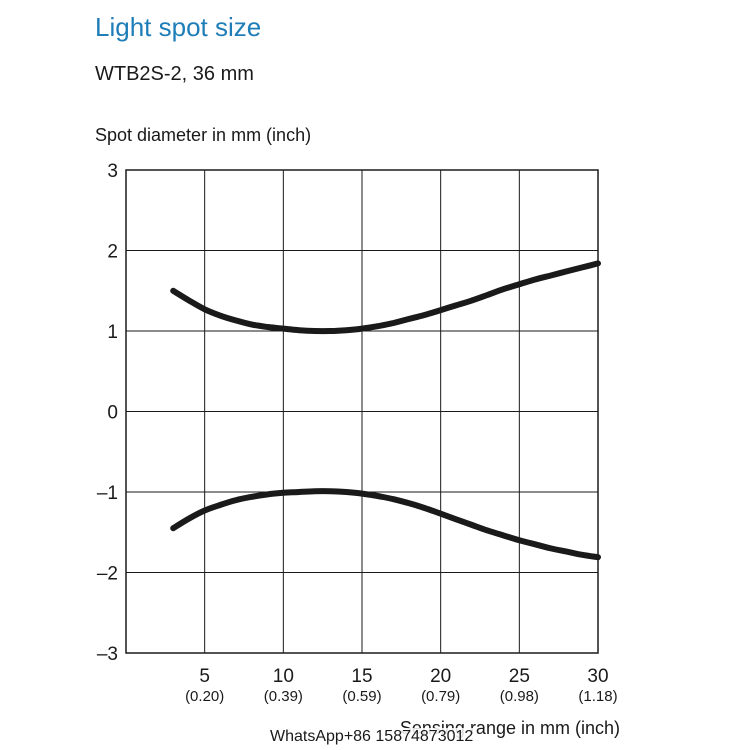 This screenshot has width=750, height=750. Describe the element at coordinates (107, 654) in the screenshot. I see `y-tick-label-6: –3` at that location.